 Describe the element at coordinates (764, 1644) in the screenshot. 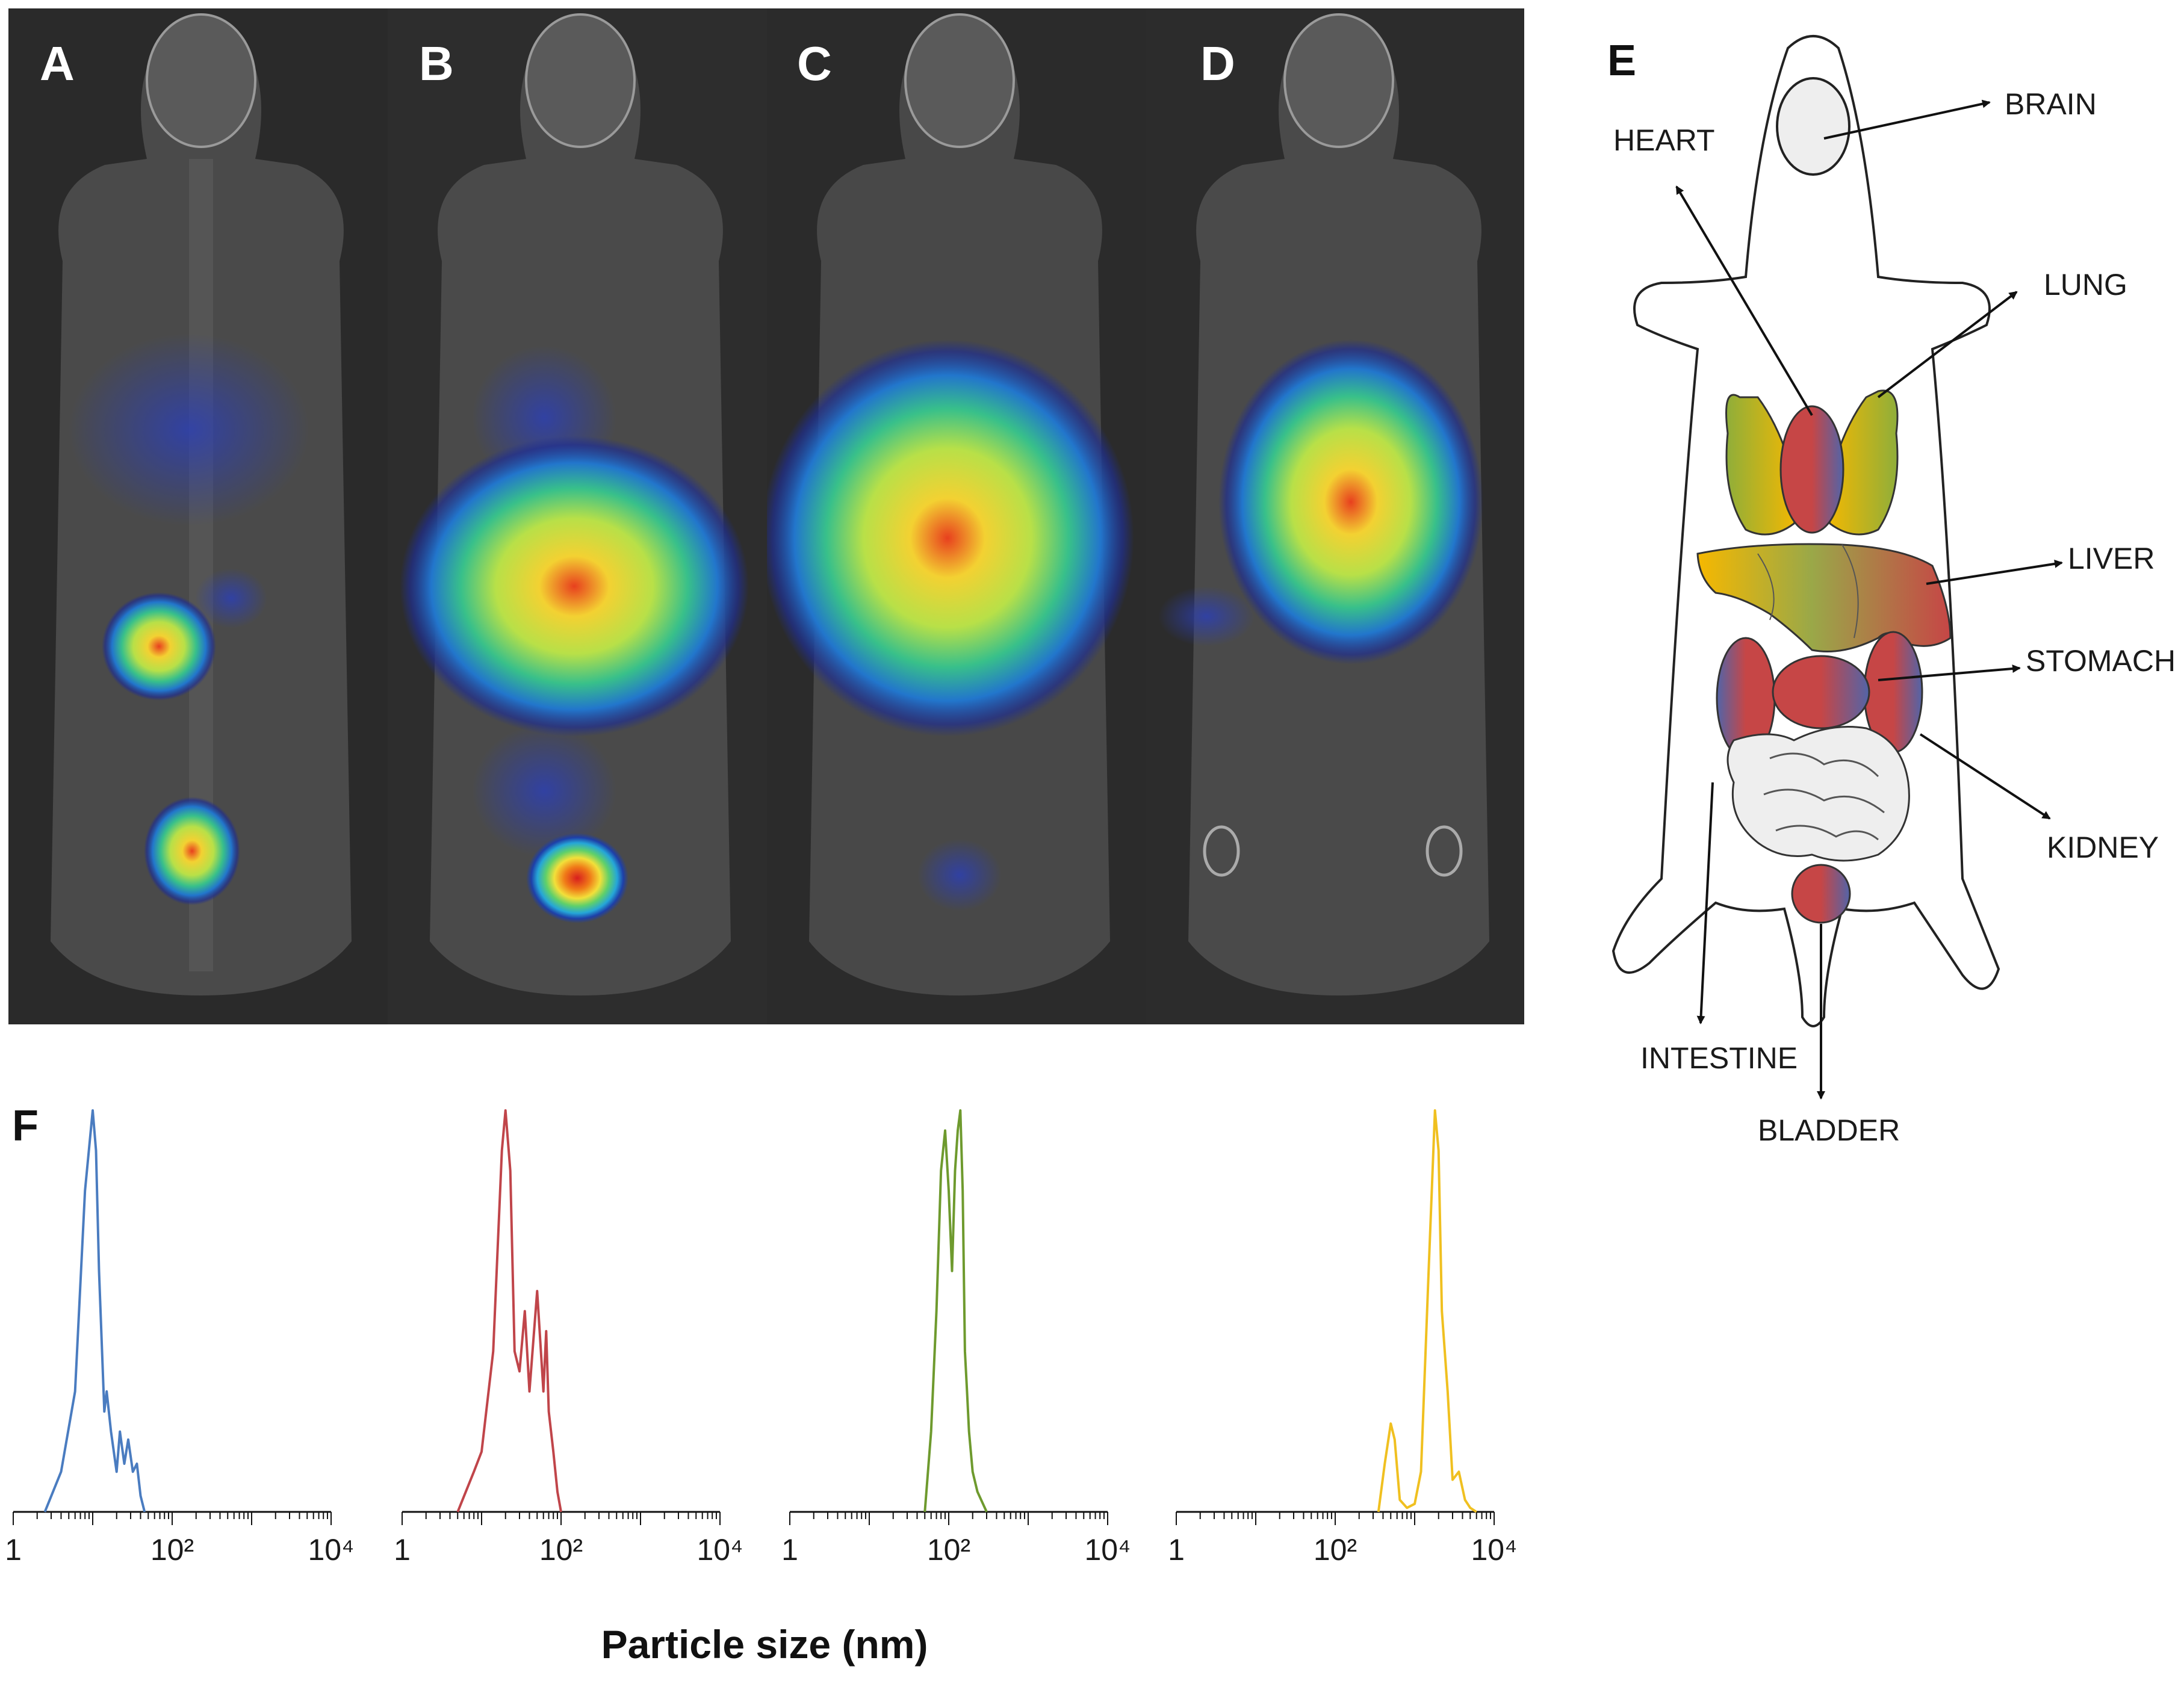

I see `x-axis-title: Particle size (nm)` at that location.